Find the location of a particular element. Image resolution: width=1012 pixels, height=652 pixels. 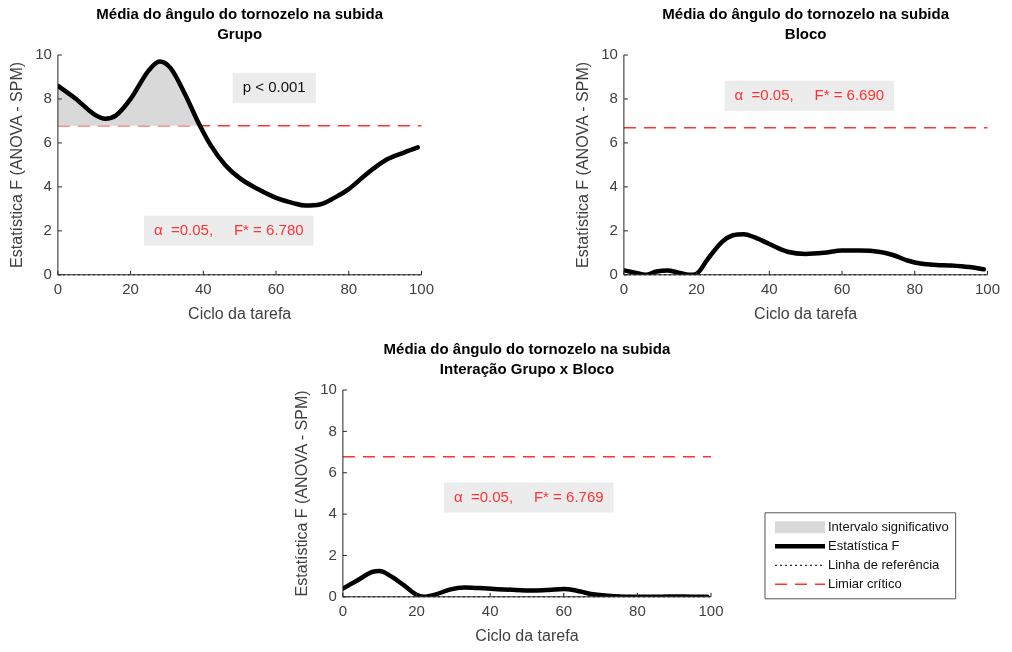

legend-label: Limiar crítico is located at coordinates (865, 583).